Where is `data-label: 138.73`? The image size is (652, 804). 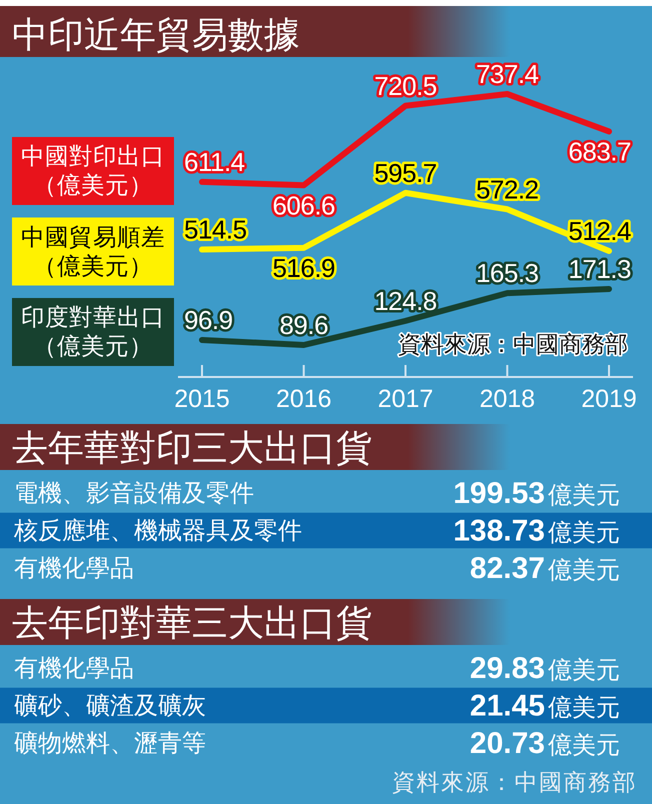 data-label: 138.73 is located at coordinates (499, 531).